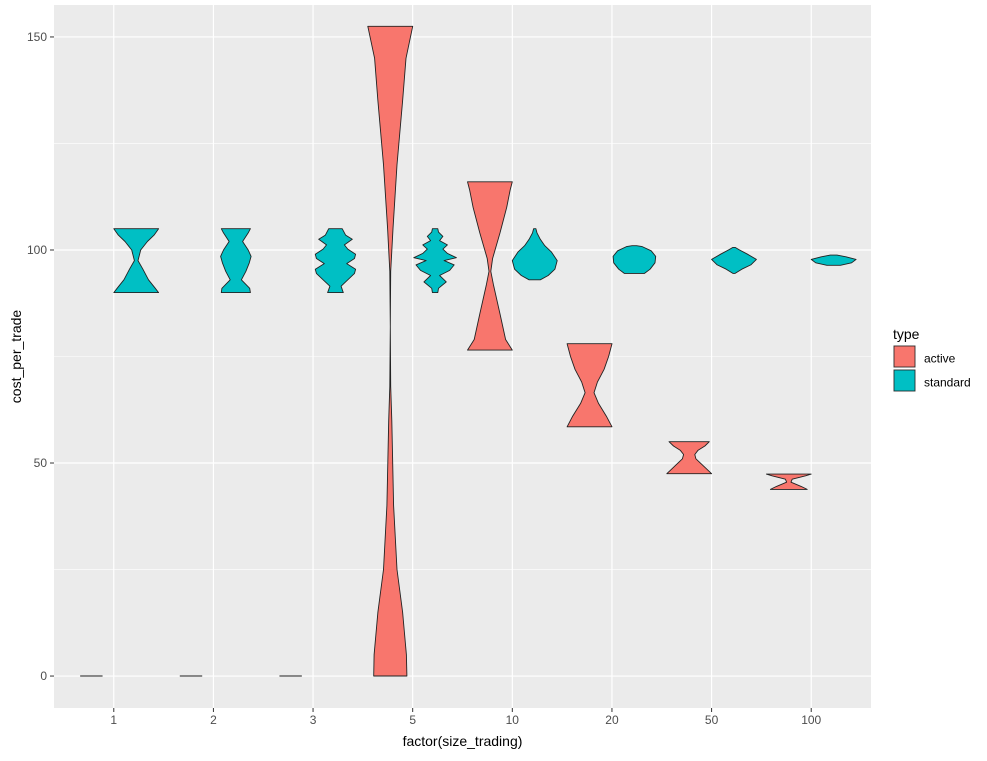 Image resolution: width=987 pixels, height=761 pixels. Describe the element at coordinates (16, 357) in the screenshot. I see `y-axis-title: cost_per_trade` at that location.